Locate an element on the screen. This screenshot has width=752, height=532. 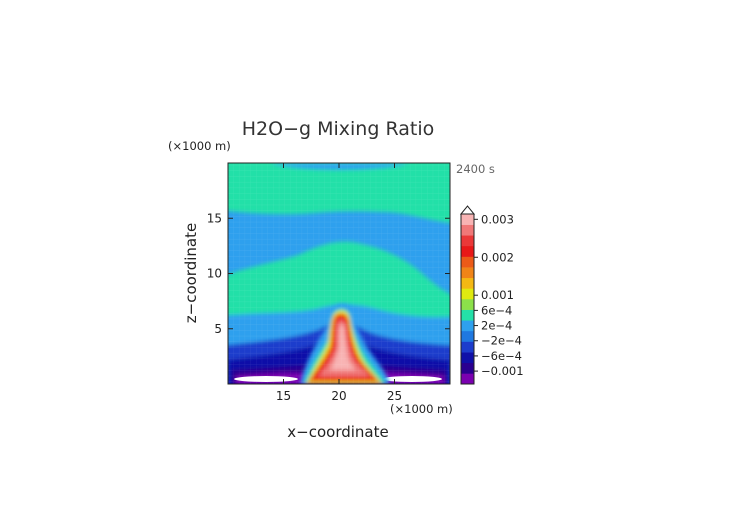
y-units-label: (×1000 m) is located at coordinates (199, 146).